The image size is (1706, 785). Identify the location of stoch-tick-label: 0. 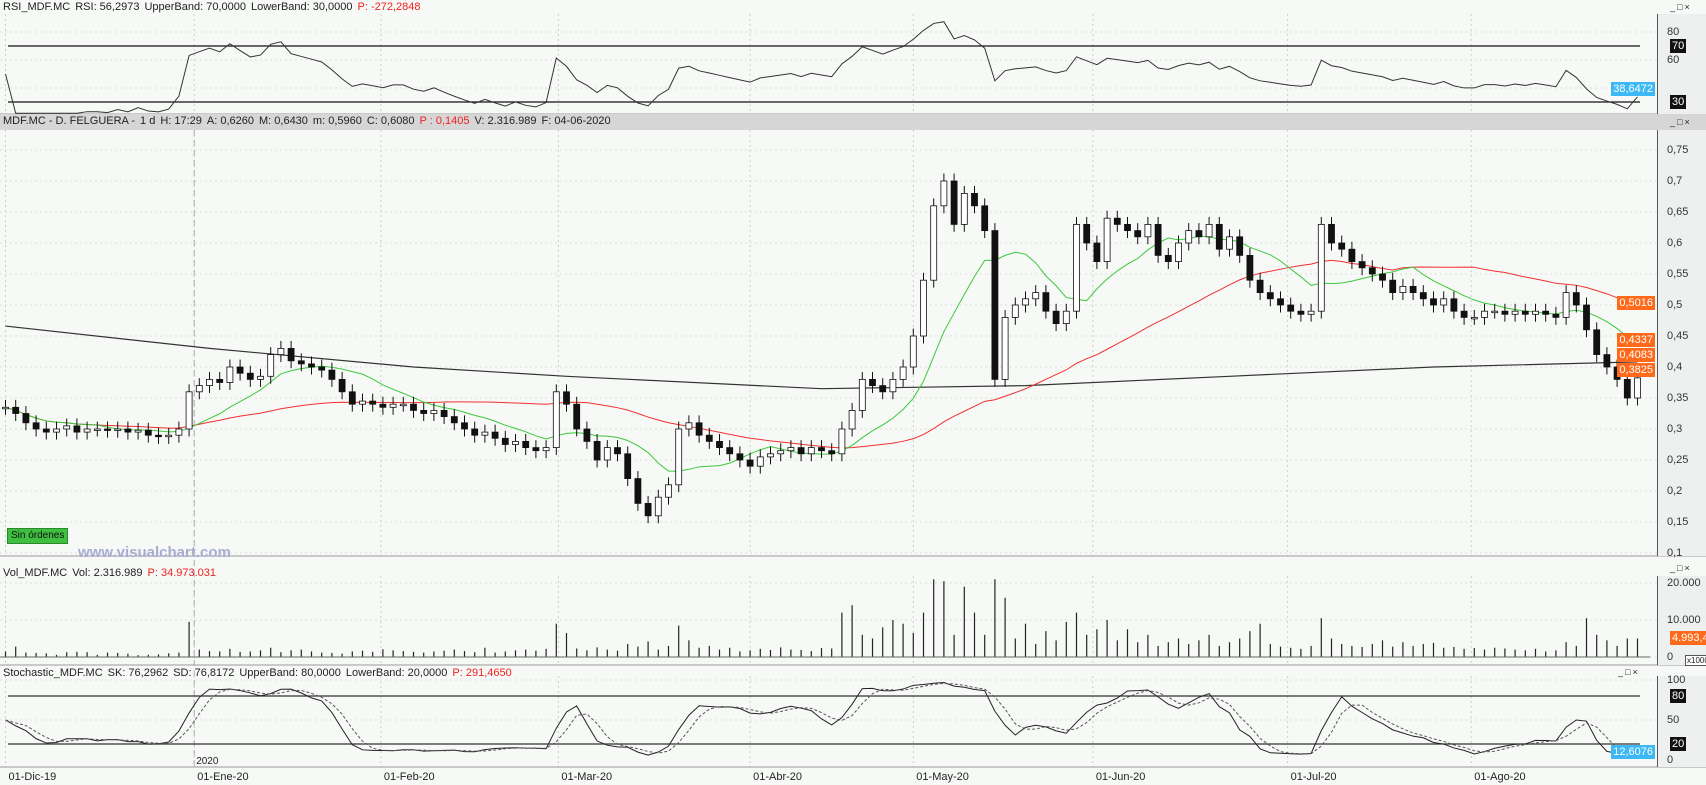
(1670, 760).